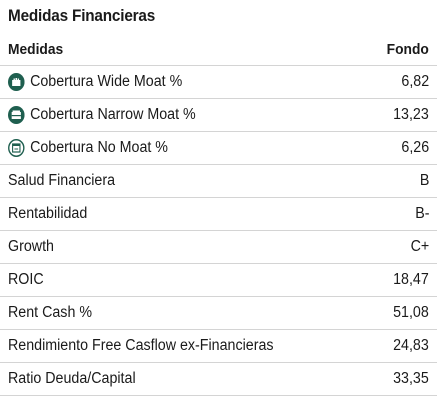 This screenshot has height=401, width=437. I want to click on header-fund: Fondo, so click(407, 49).